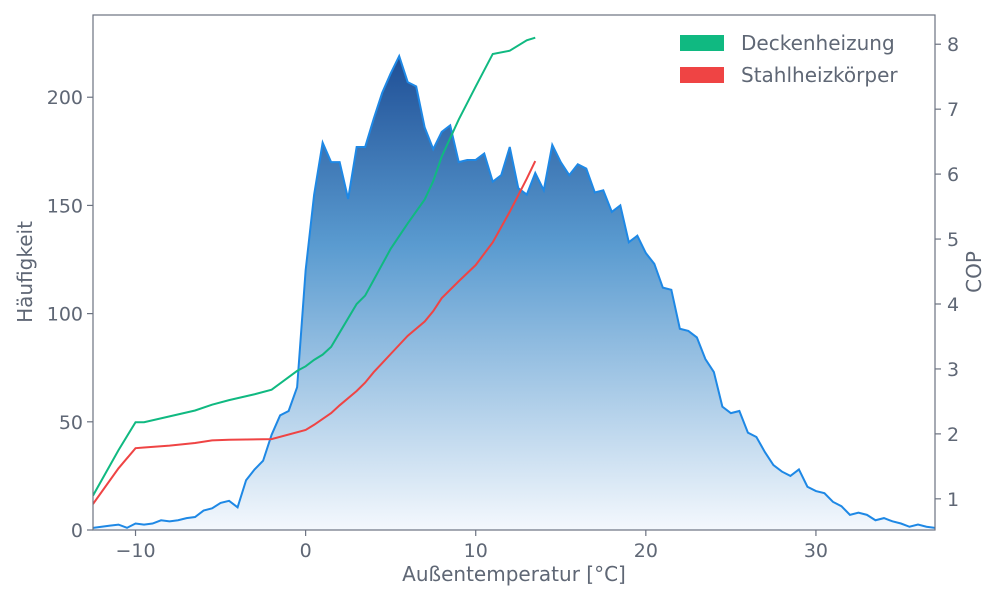  I want to click on legend: Deckenheizung Stahlheizkörper, so click(789, 59).